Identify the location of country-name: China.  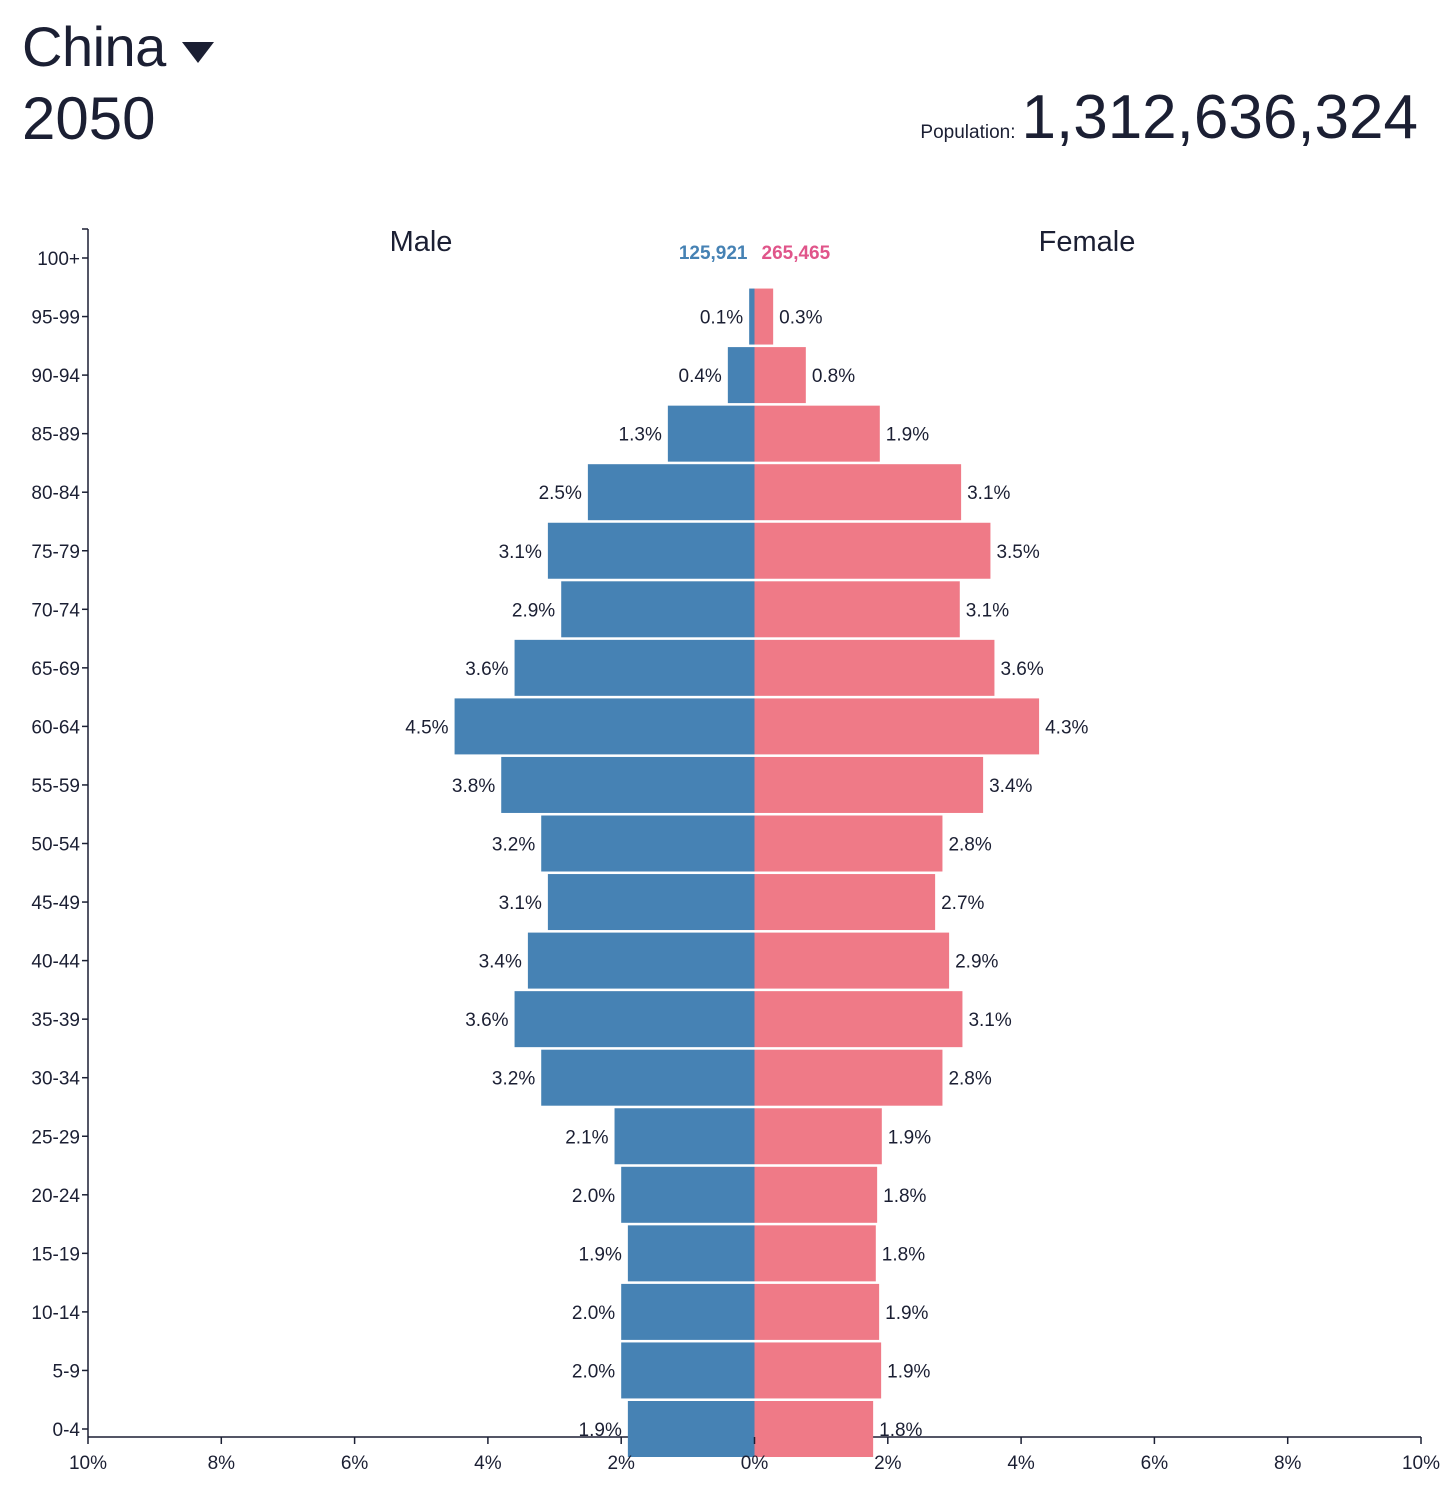
(94, 46).